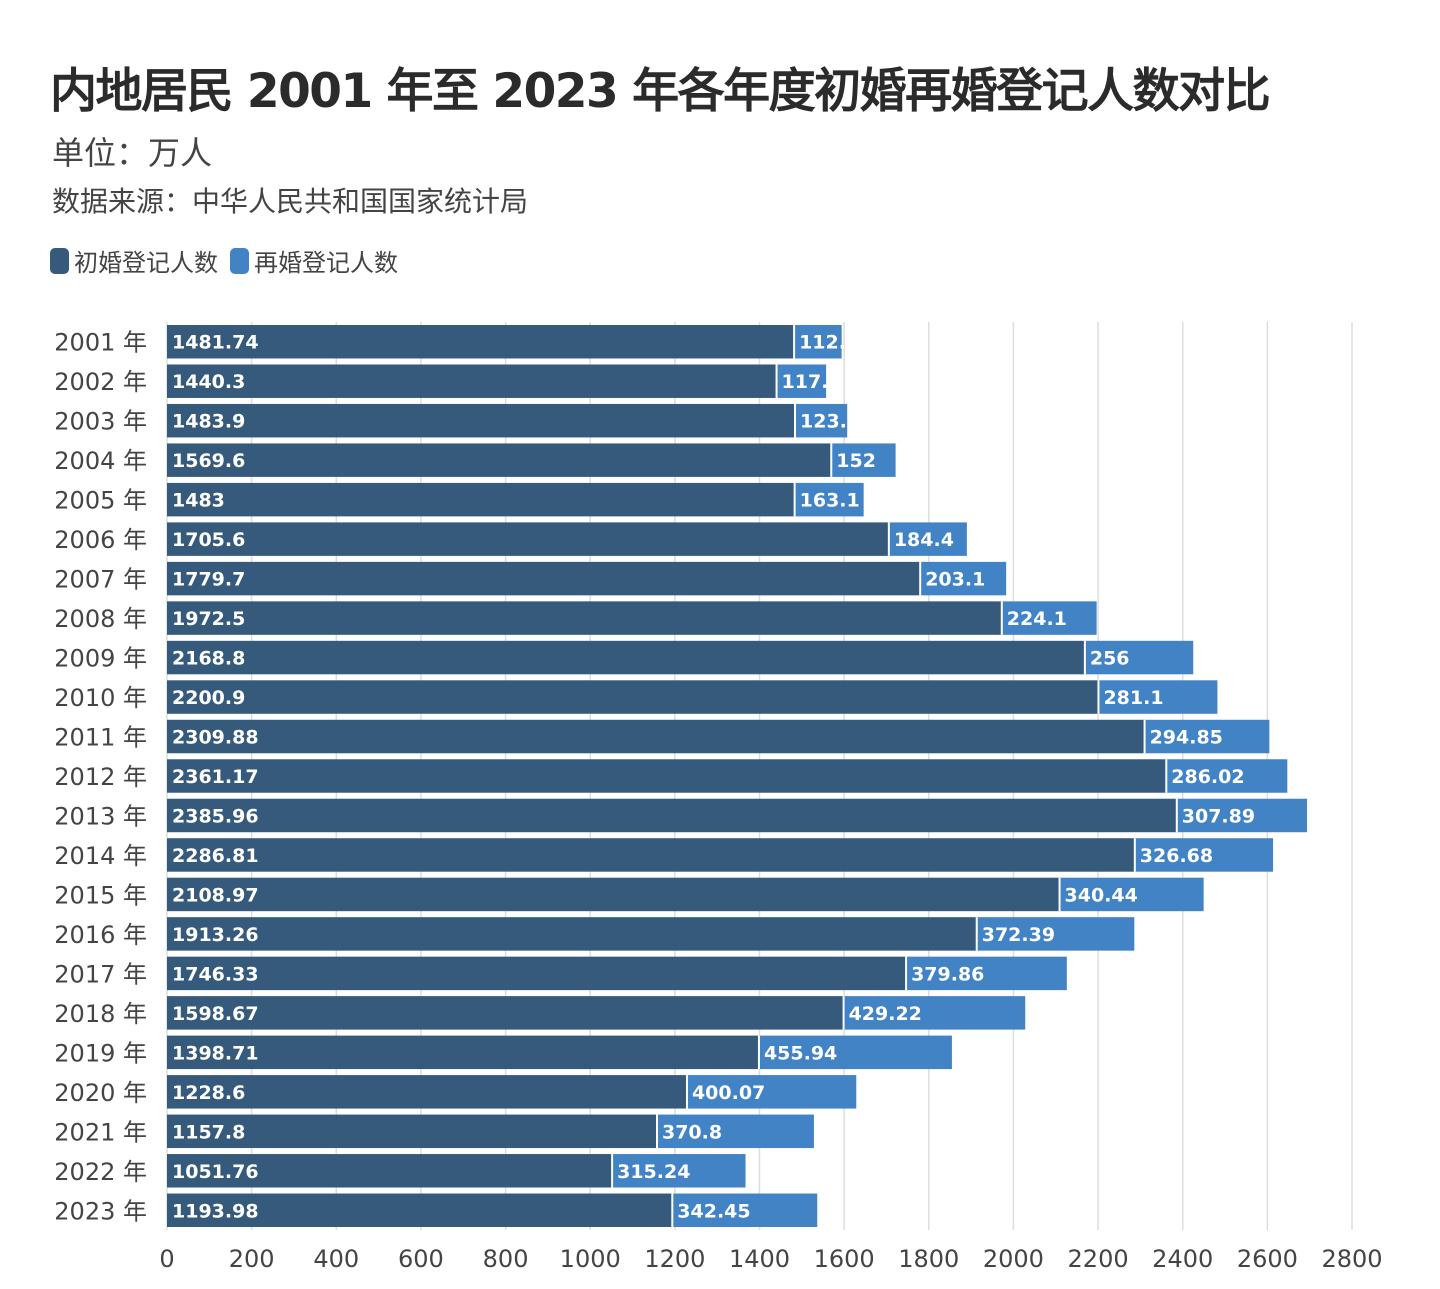  Describe the element at coordinates (1098, 1259) in the screenshot. I see `x-tick-label: 2200` at that location.